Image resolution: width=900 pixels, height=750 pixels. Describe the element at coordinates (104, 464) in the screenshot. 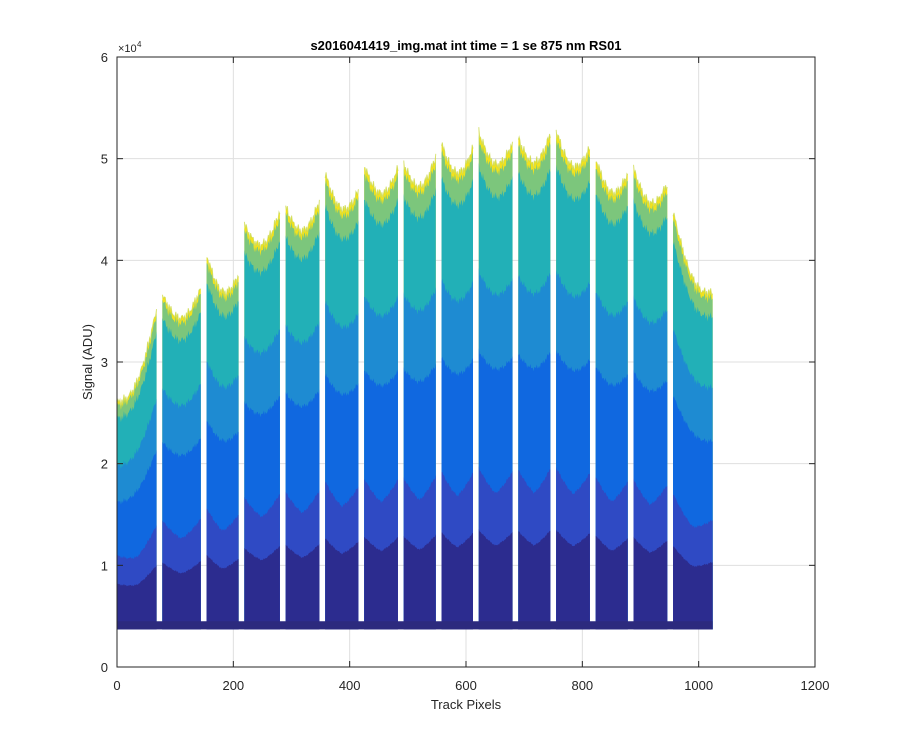

I see `y-tick-label: 2` at that location.